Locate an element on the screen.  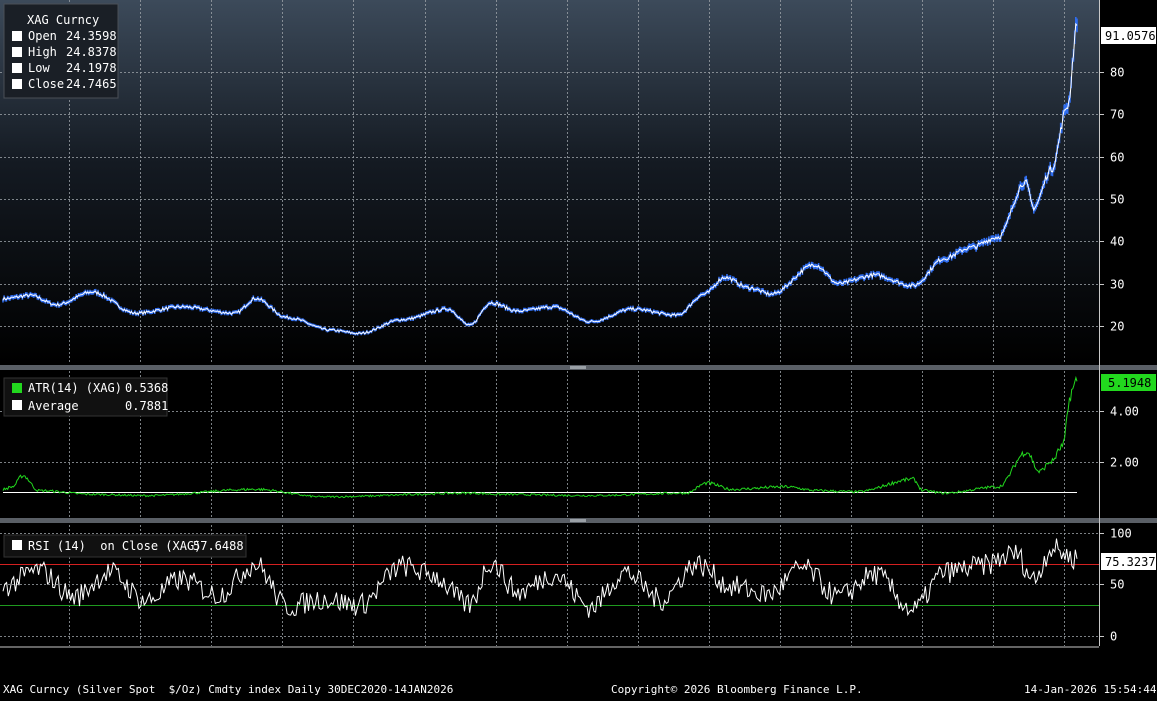
price-tick-label-40: 40 is located at coordinates (1117, 242).